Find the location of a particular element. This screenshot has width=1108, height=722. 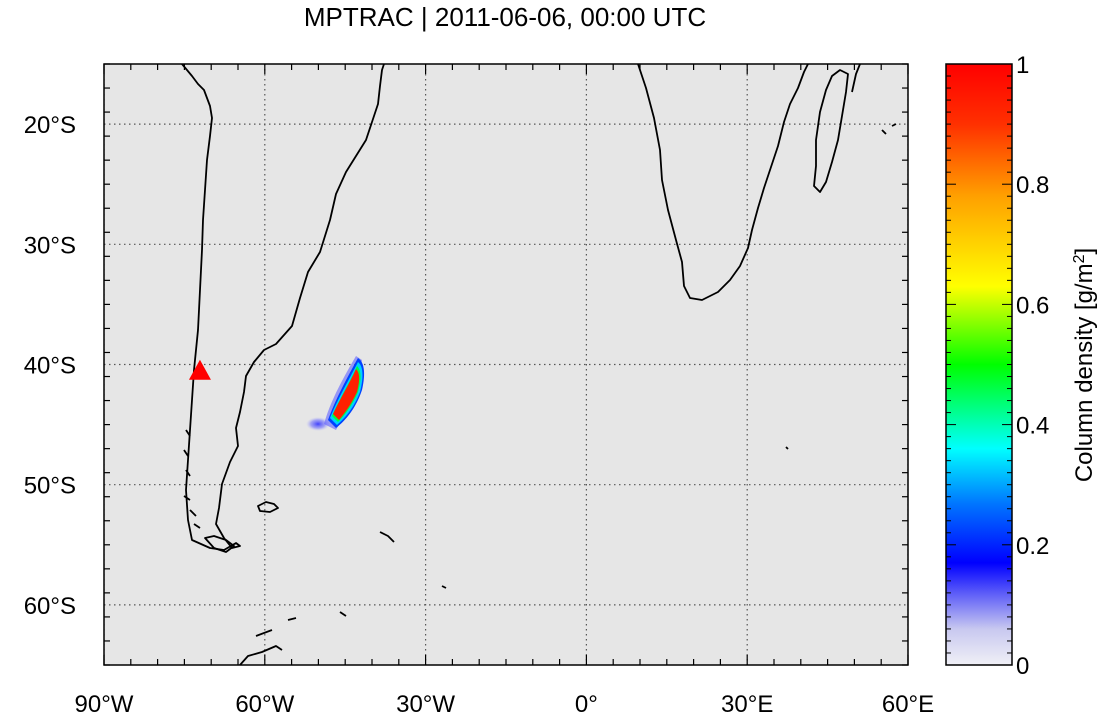

lat-tick-label: 50°S is located at coordinates (50, 486).